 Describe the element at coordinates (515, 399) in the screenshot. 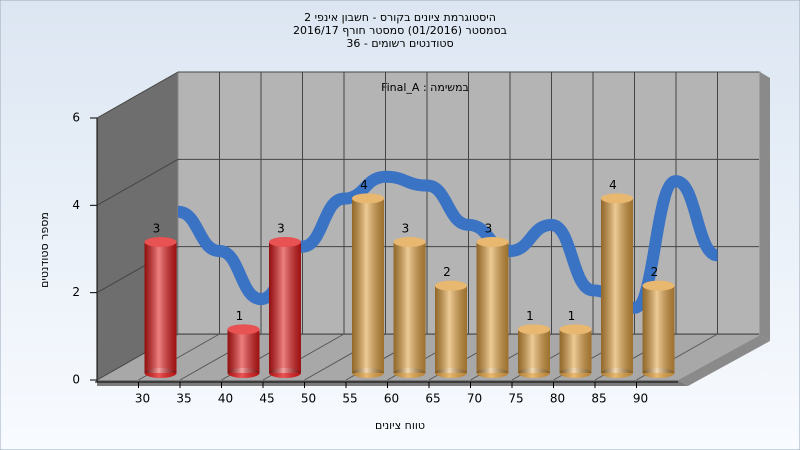

I see `x-tick-label: 75` at that location.